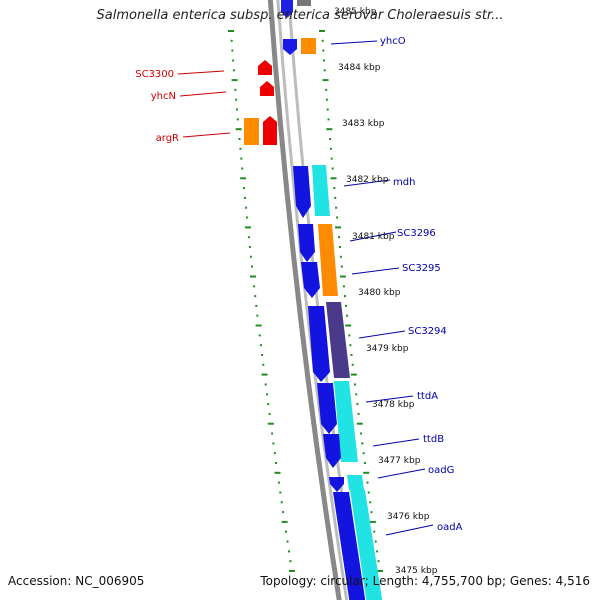 This screenshot has height=600, width=600. What do you see at coordinates (154, 74) in the screenshot?
I see `gene-label: SC3300` at bounding box center [154, 74].